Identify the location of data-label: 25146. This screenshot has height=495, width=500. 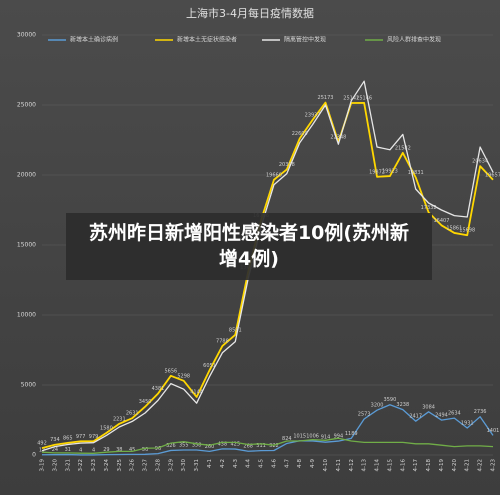
(364, 98).